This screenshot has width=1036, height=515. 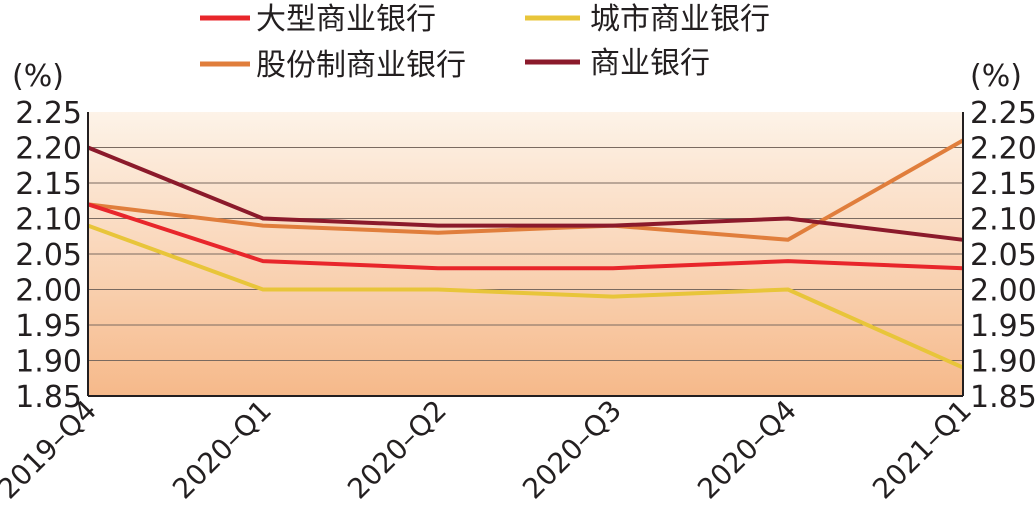 I want to click on y-tick-left: 2.25, so click(x=48, y=113).